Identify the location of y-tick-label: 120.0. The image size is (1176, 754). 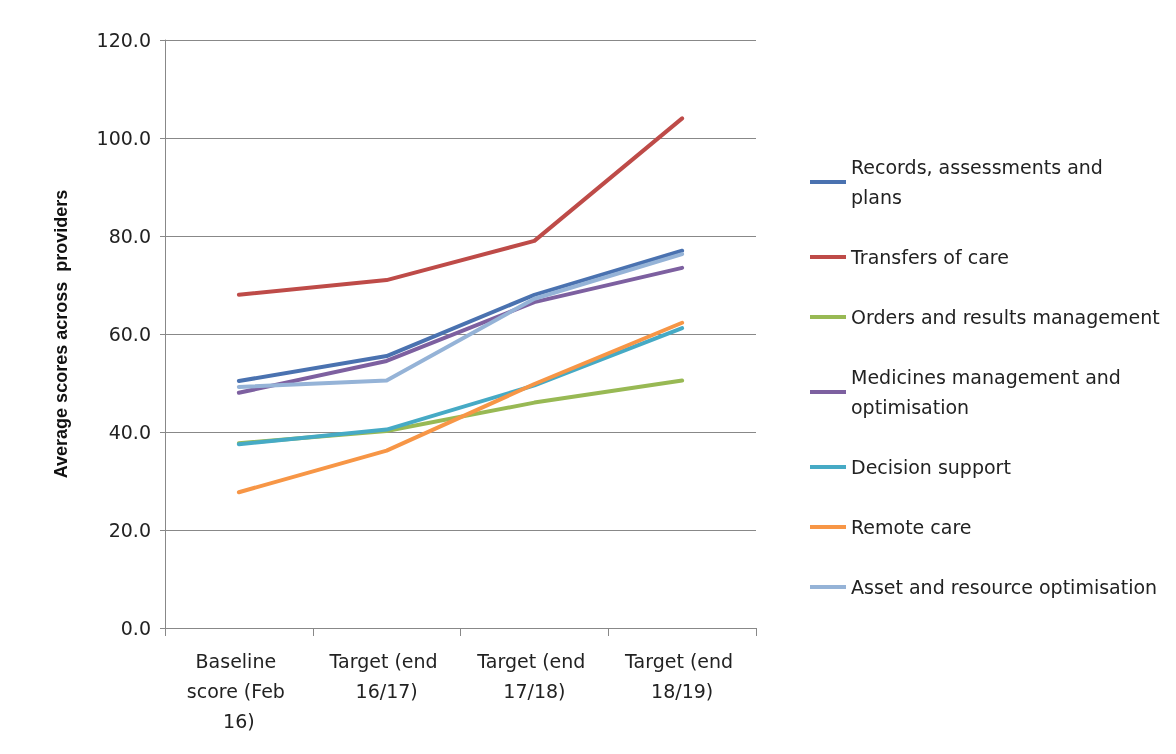
(123, 40).